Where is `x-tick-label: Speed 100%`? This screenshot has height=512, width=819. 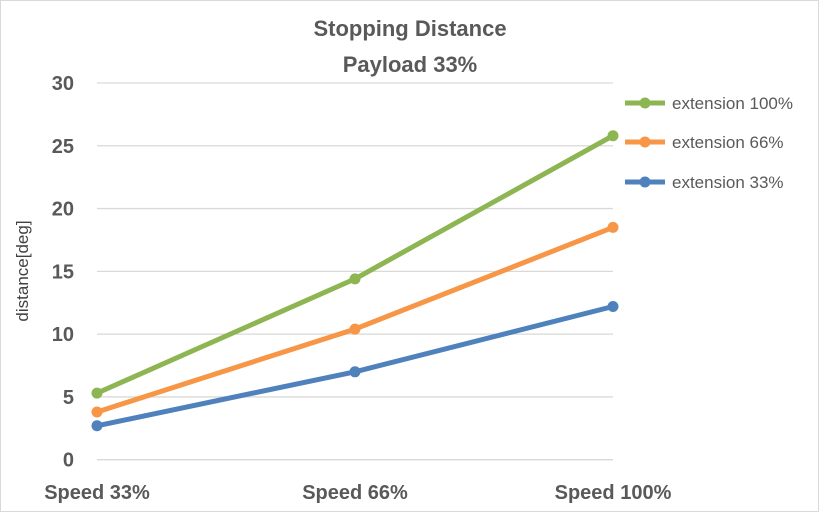 x-tick-label: Speed 100% is located at coordinates (613, 493).